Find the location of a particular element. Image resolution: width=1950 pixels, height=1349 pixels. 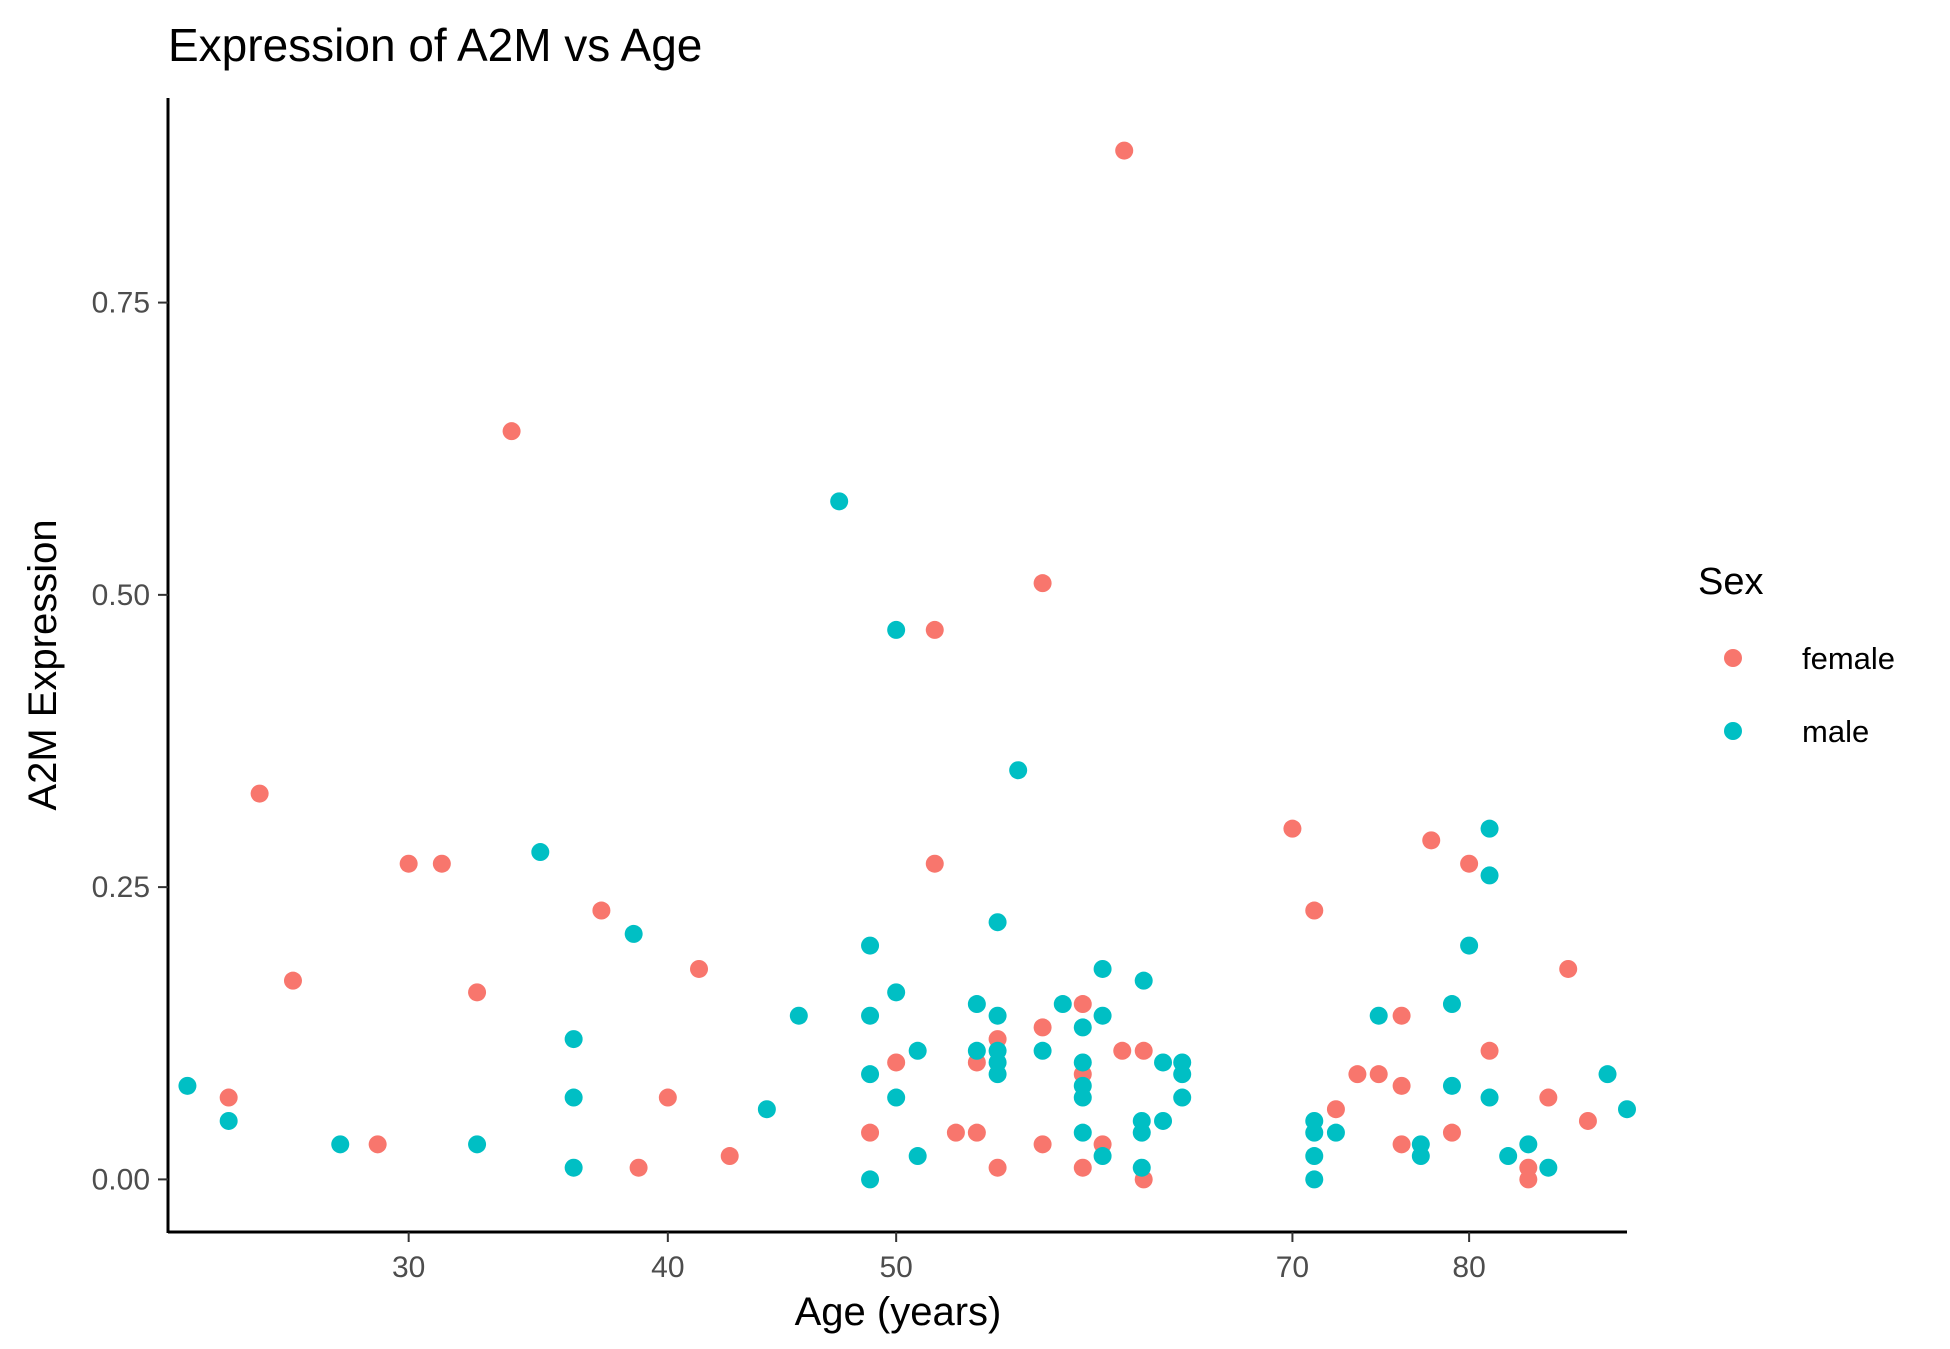

x-axis-title: Age (years) is located at coordinates (898, 1312).